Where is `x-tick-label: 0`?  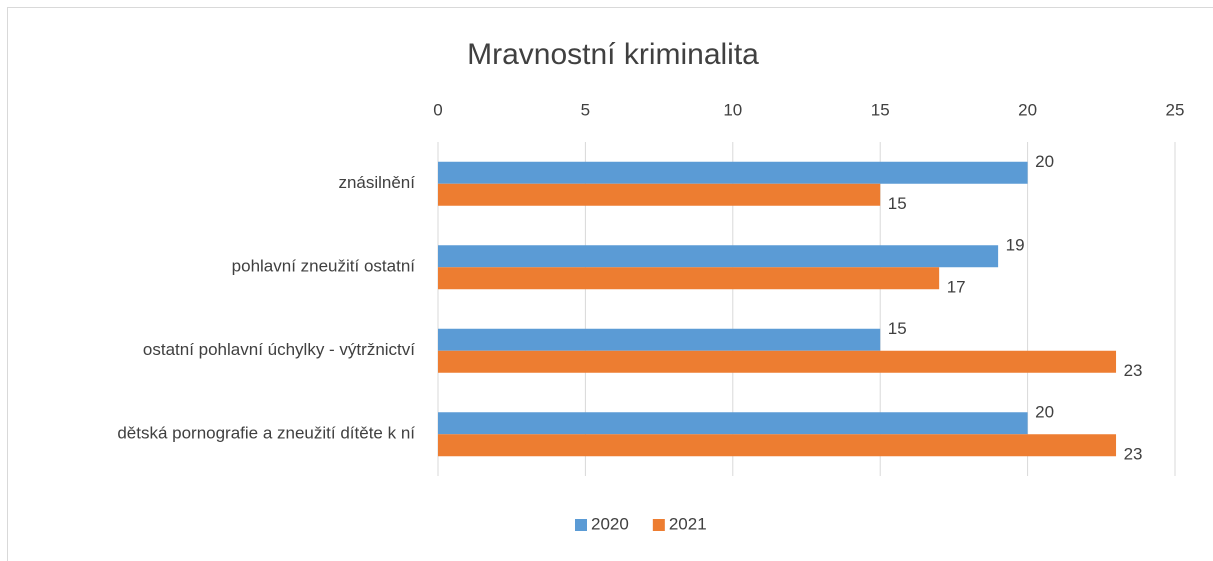 x-tick-label: 0 is located at coordinates (437, 109).